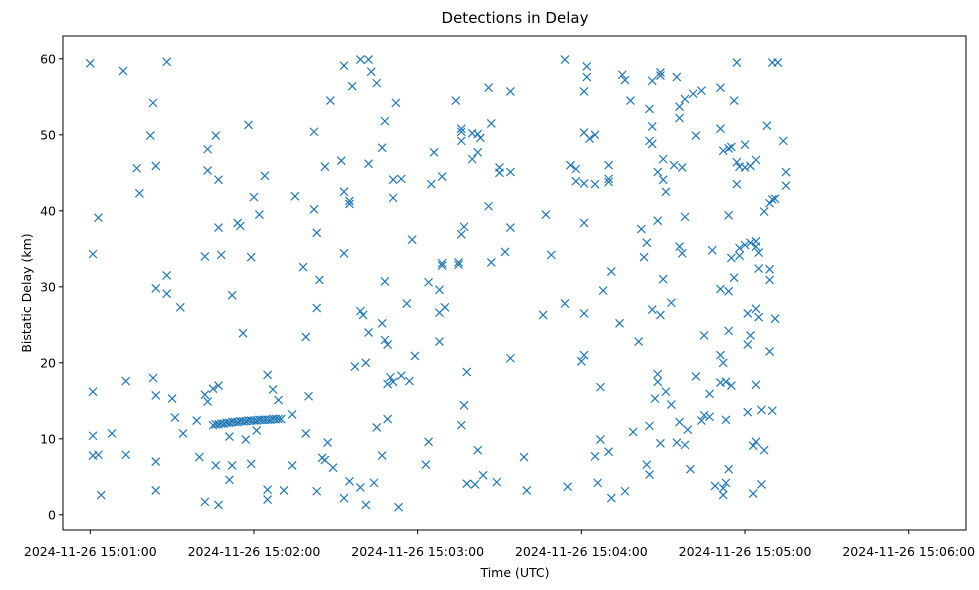  What do you see at coordinates (745, 551) in the screenshot?
I see `x-tick-label: 2024-11-26 15:05:00` at bounding box center [745, 551].